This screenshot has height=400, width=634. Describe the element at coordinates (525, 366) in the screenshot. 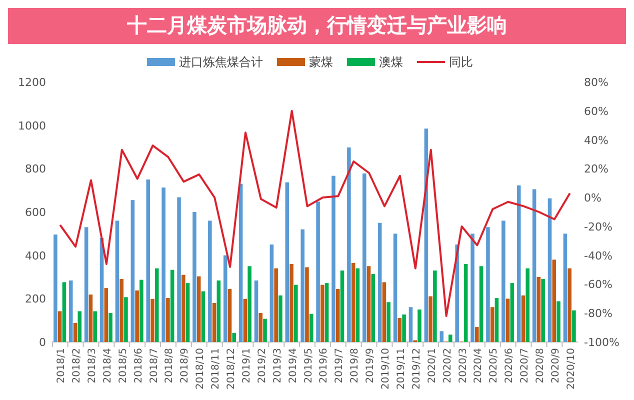

I see `x-tick-label: 2020/7` at that location.